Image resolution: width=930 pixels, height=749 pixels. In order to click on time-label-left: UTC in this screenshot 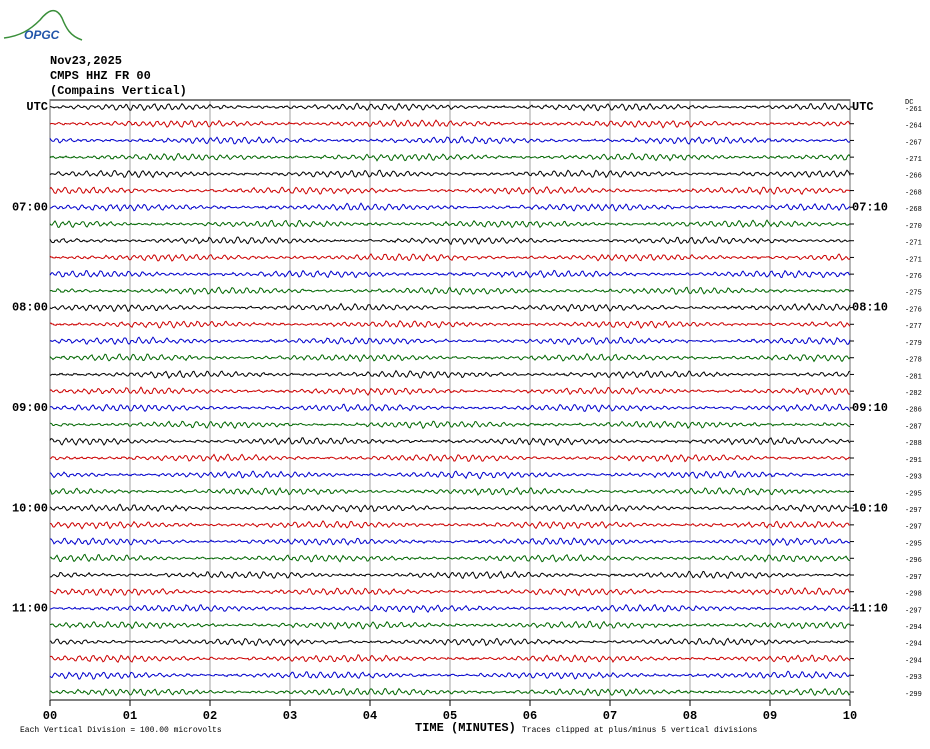, I will do `click(37, 107)`.